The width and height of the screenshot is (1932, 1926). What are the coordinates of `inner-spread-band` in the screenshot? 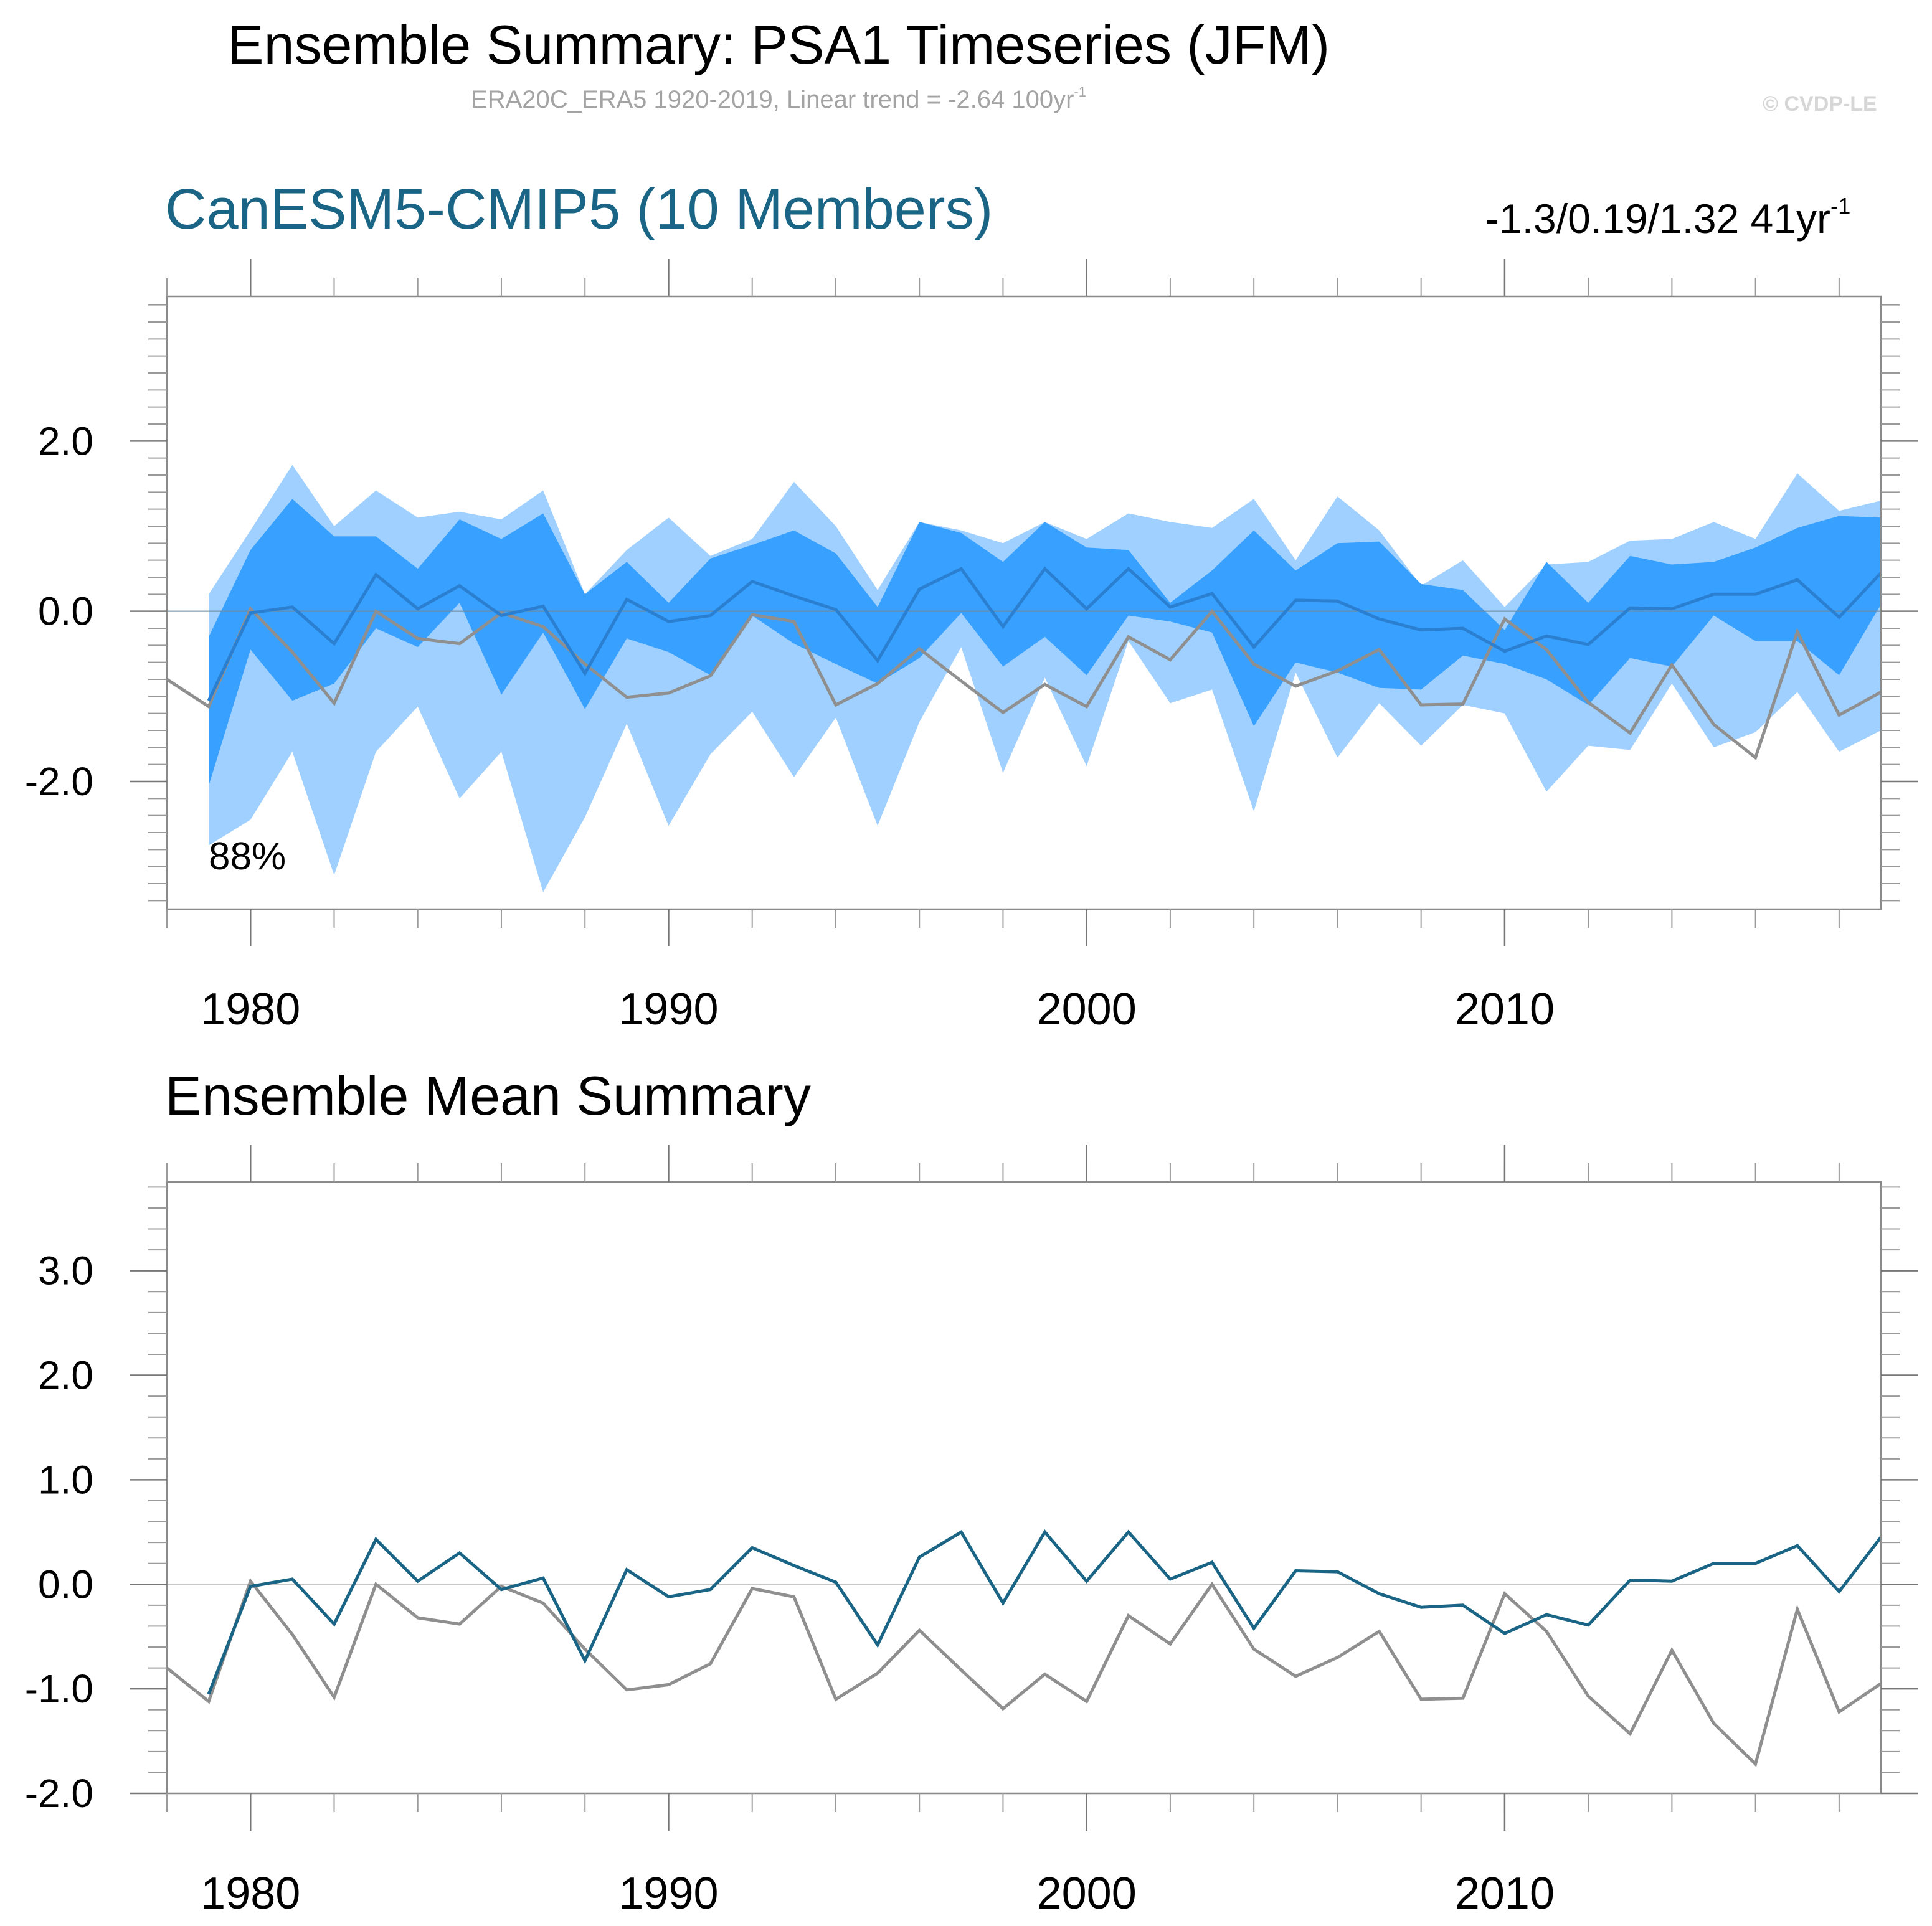 It's located at (1045, 642).